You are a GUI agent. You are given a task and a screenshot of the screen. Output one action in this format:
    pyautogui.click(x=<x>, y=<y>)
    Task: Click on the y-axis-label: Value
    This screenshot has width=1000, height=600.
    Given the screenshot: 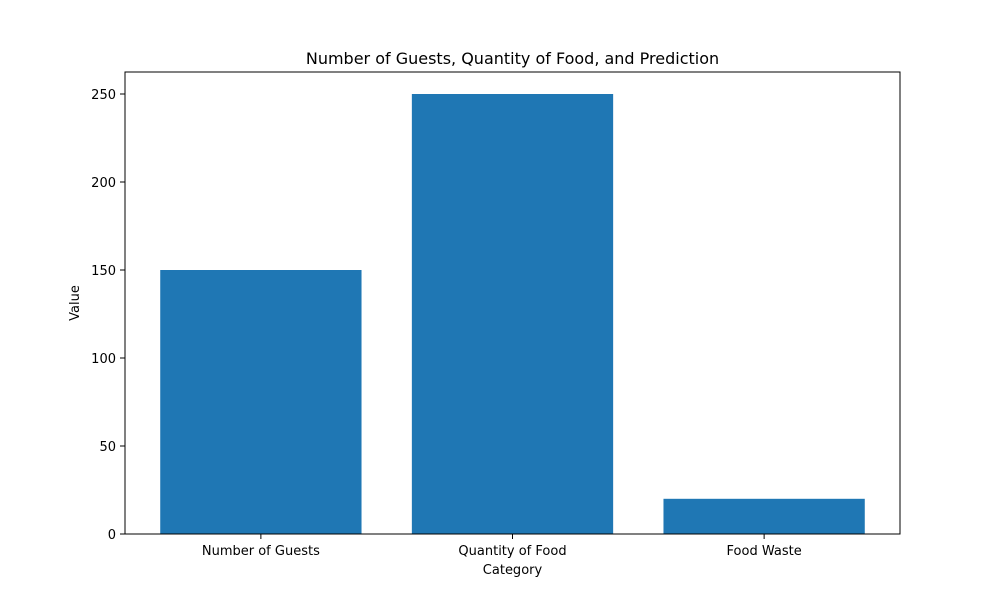 What is the action you would take?
    pyautogui.click(x=75, y=303)
    